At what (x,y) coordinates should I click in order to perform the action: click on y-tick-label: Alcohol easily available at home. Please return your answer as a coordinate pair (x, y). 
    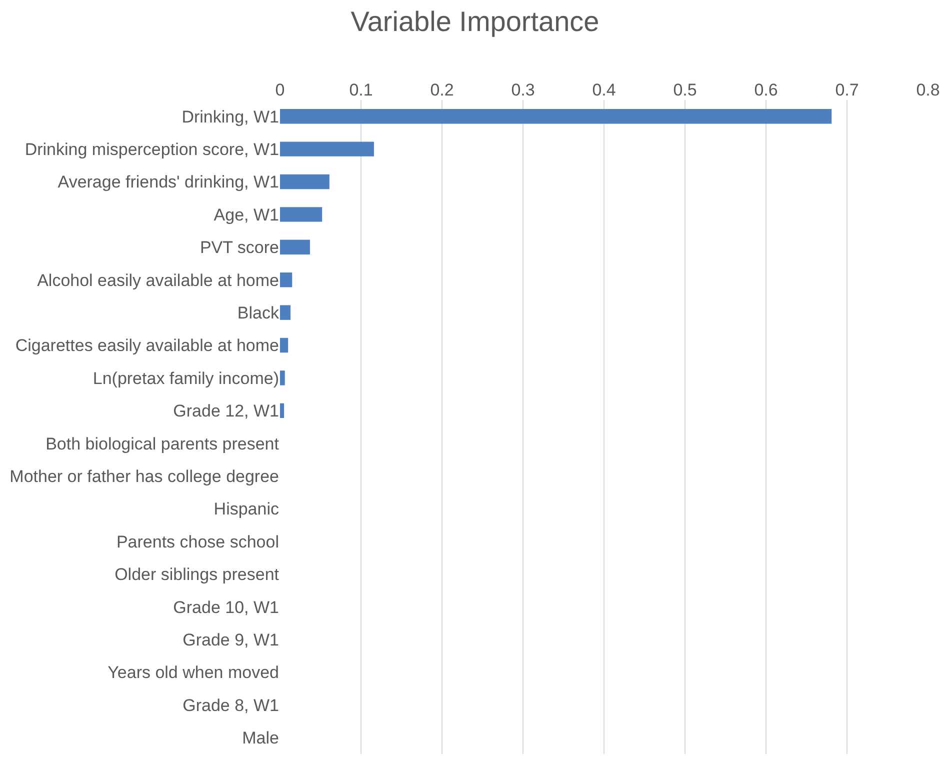
    Looking at the image, I should click on (158, 280).